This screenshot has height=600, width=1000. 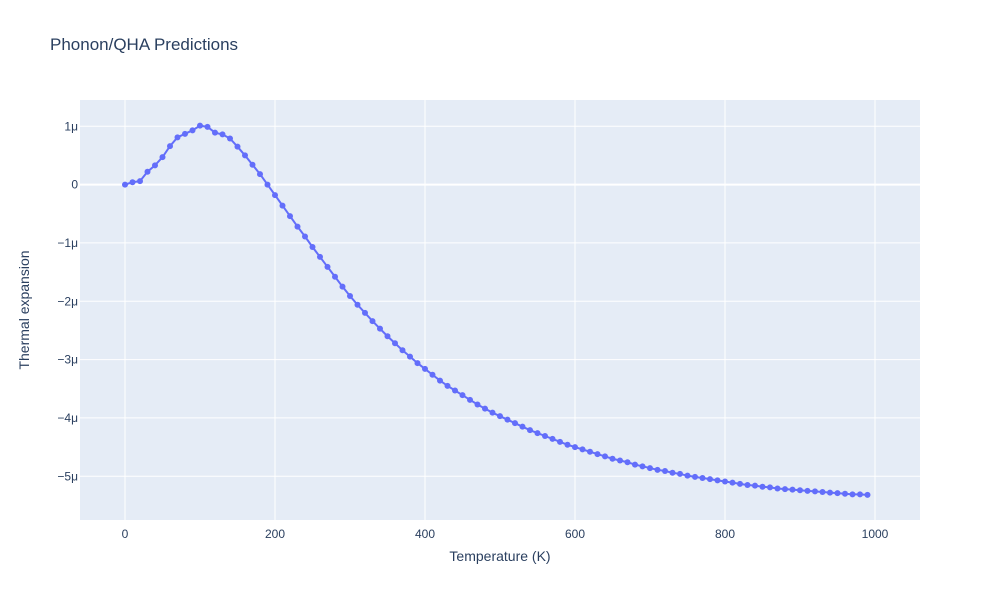 What do you see at coordinates (71, 126) in the screenshot?
I see `y-tick-label: 1μ` at bounding box center [71, 126].